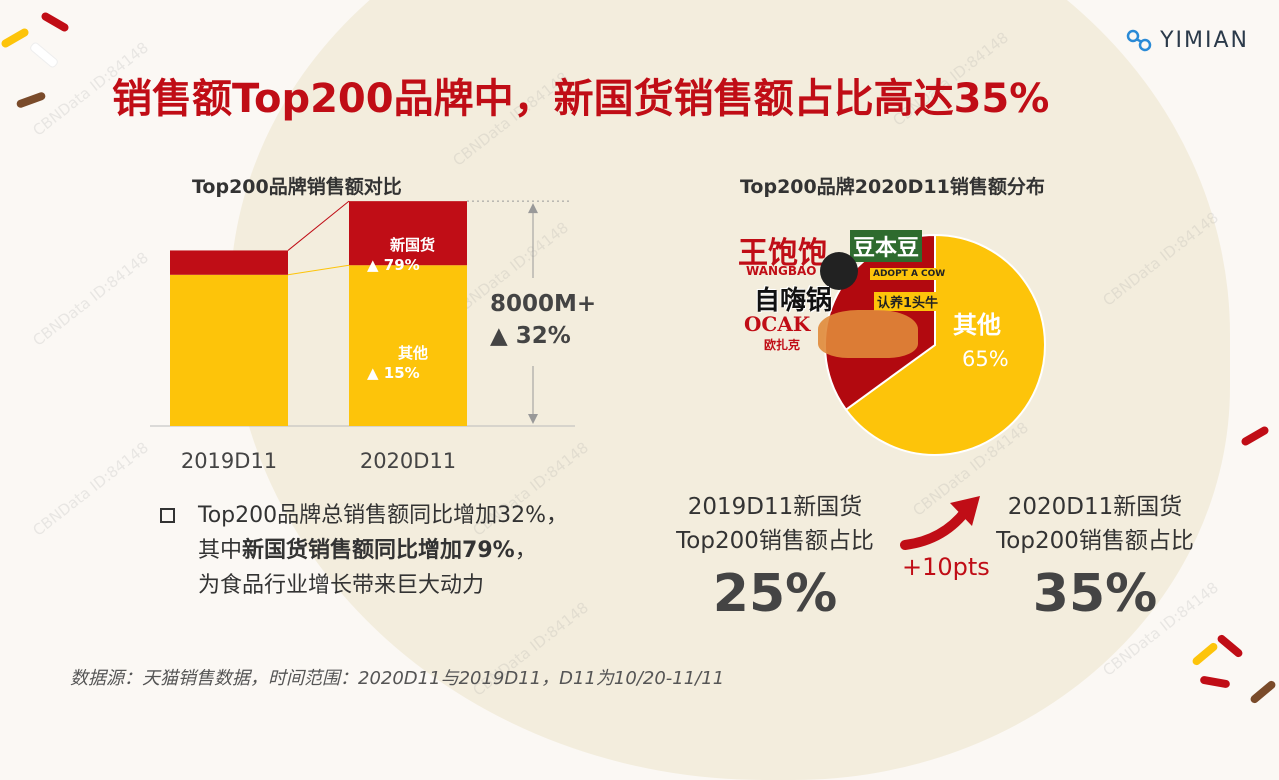  Describe the element at coordinates (946, 567) in the screenshot. I see `share-change-label: +10pts` at that location.